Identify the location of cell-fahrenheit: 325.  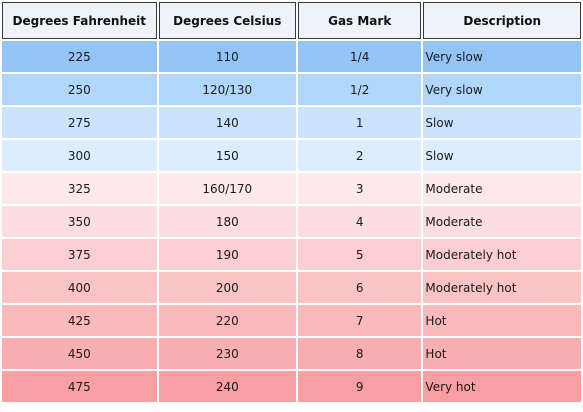
(79, 188).